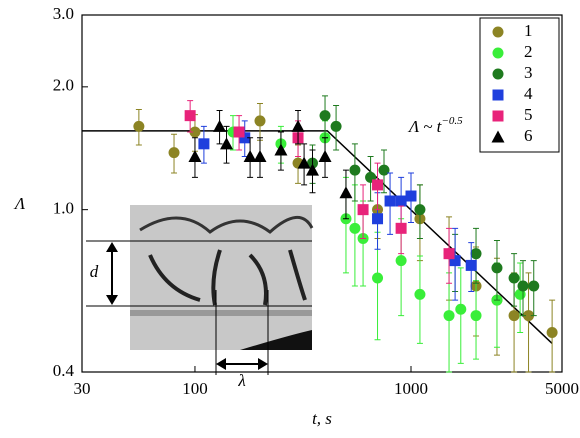 Image resolution: width=580 pixels, height=438 pixels. I want to click on legend-box, so click(519, 85).